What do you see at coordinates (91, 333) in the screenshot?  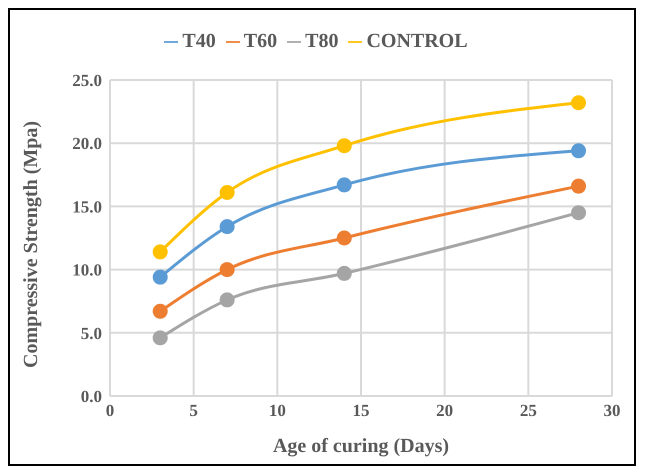 I see `y-tick-label: 5.0` at bounding box center [91, 333].